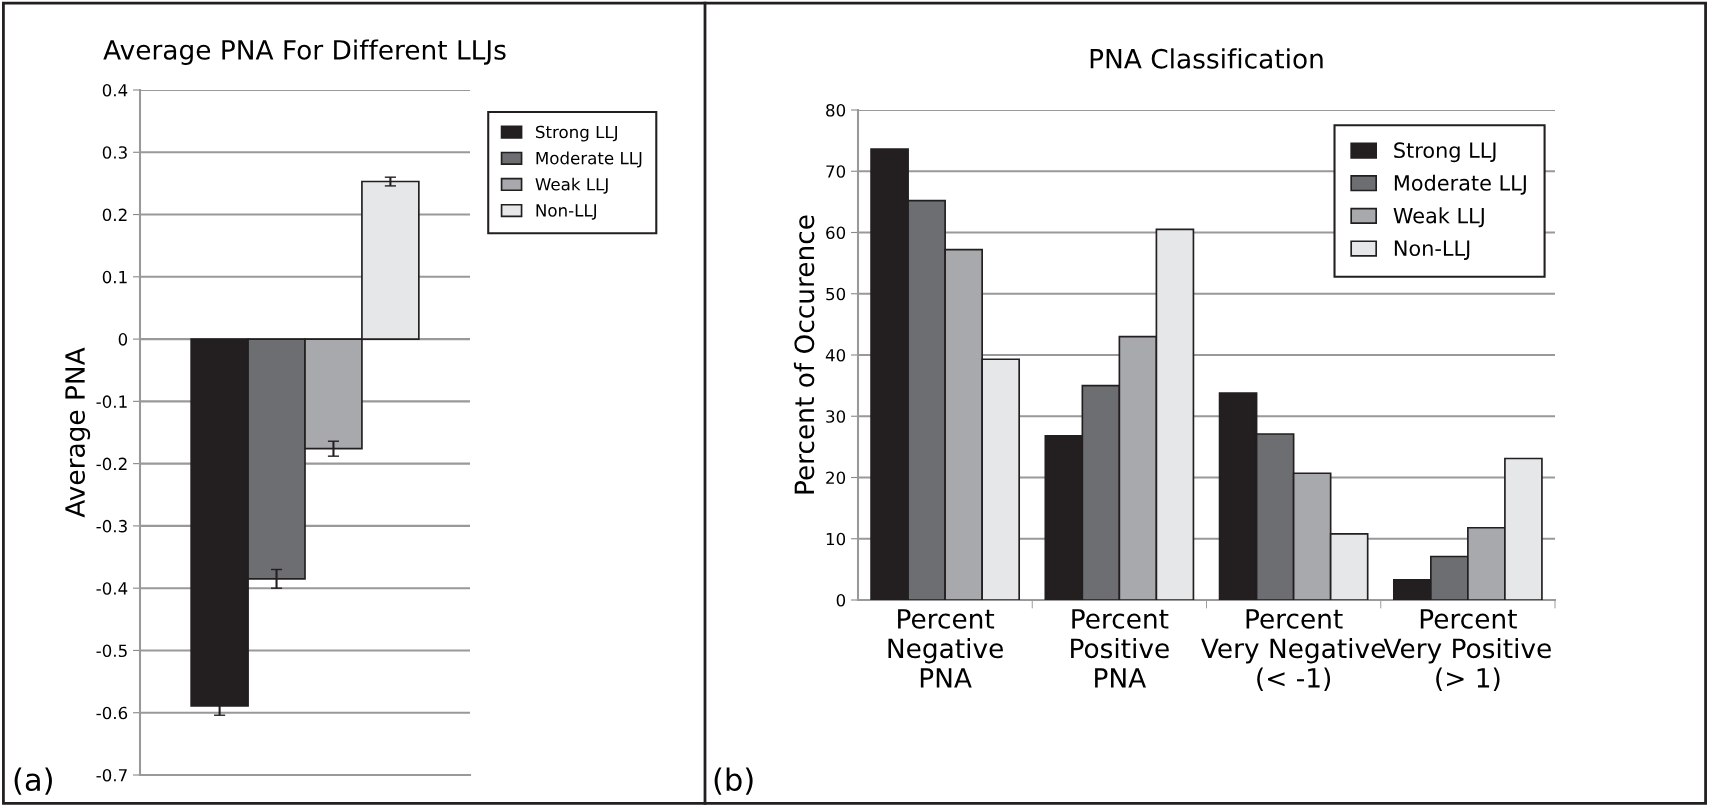 The image size is (1709, 805). What do you see at coordinates (836, 478) in the screenshot?
I see `y-tick-label: 20` at bounding box center [836, 478].